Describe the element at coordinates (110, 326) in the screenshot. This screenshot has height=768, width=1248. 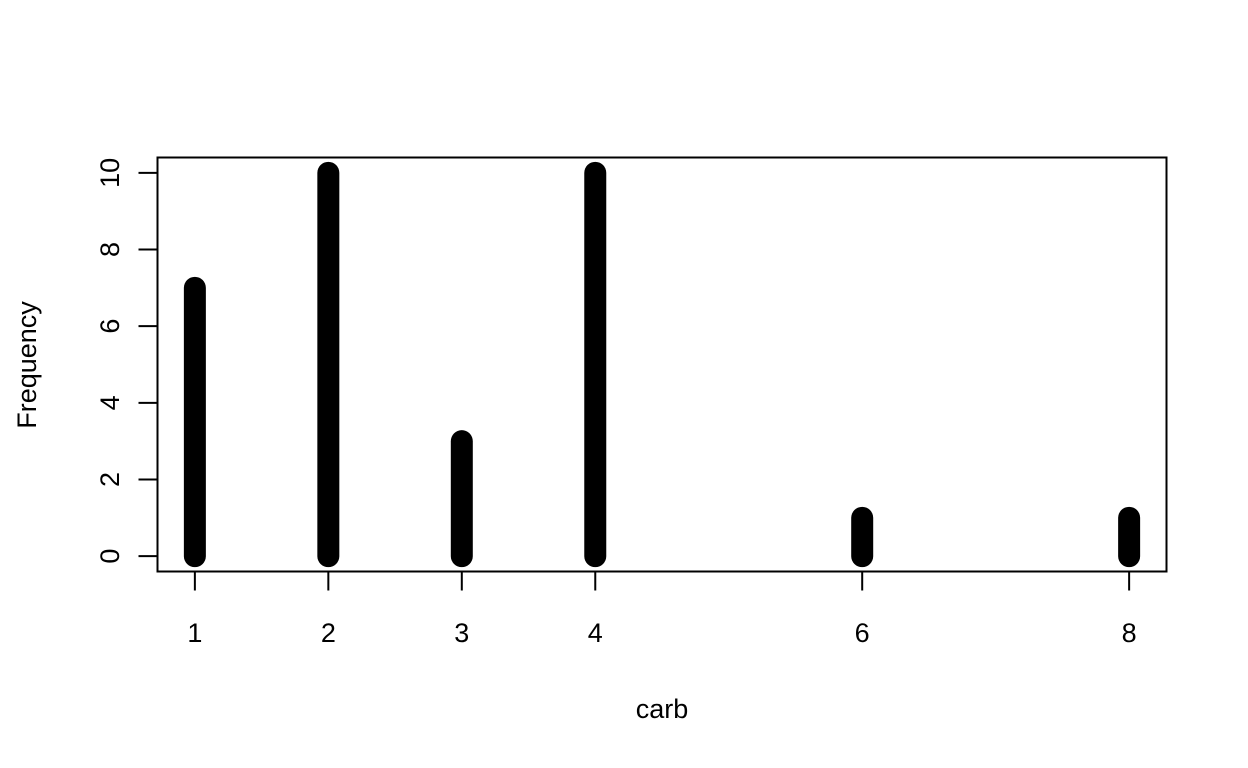
I see `y-tick-label: 6` at that location.